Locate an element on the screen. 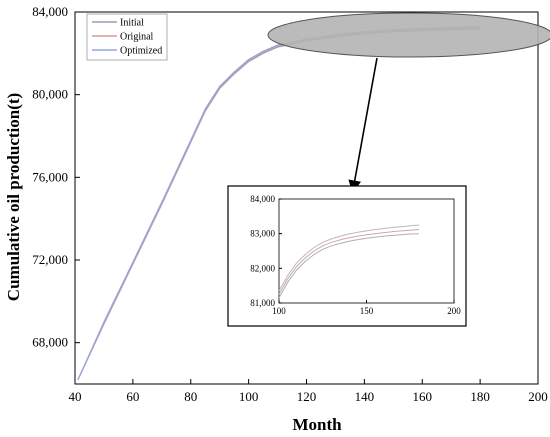 The image size is (550, 437). legend-label-original: Original is located at coordinates (137, 37).